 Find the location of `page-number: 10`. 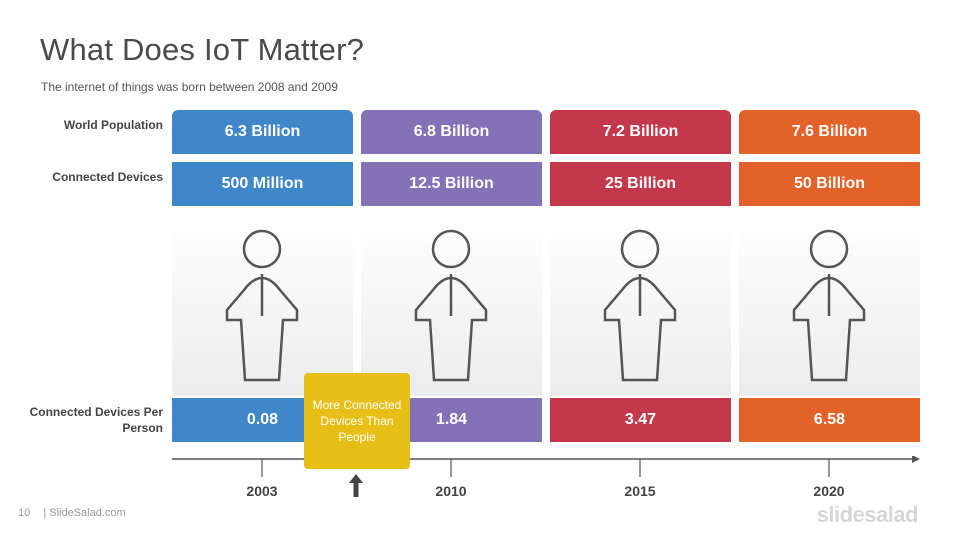

page-number: 10 is located at coordinates (24, 513).